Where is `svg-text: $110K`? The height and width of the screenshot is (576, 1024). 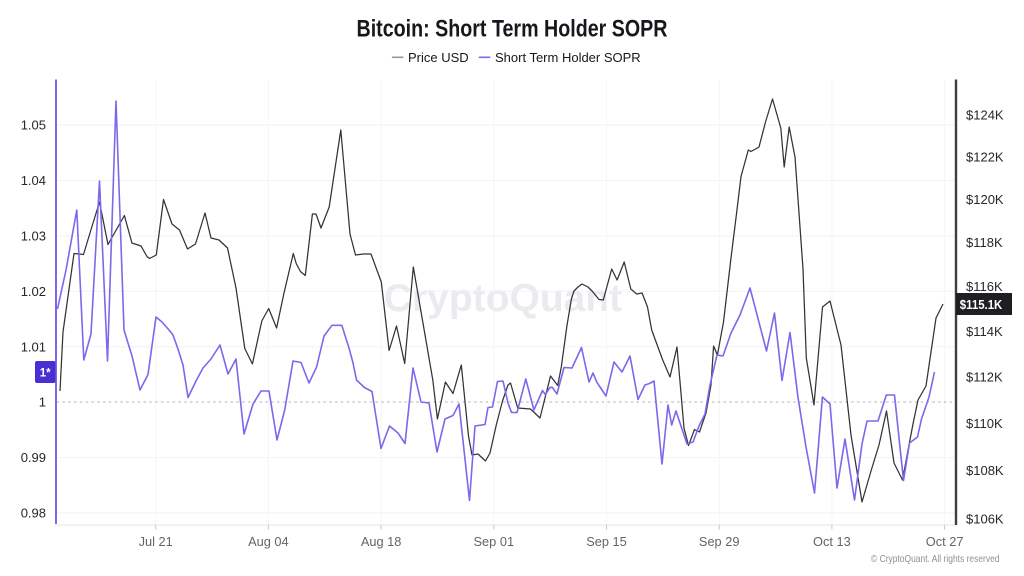
svg-text: $110K is located at coordinates (984, 423).